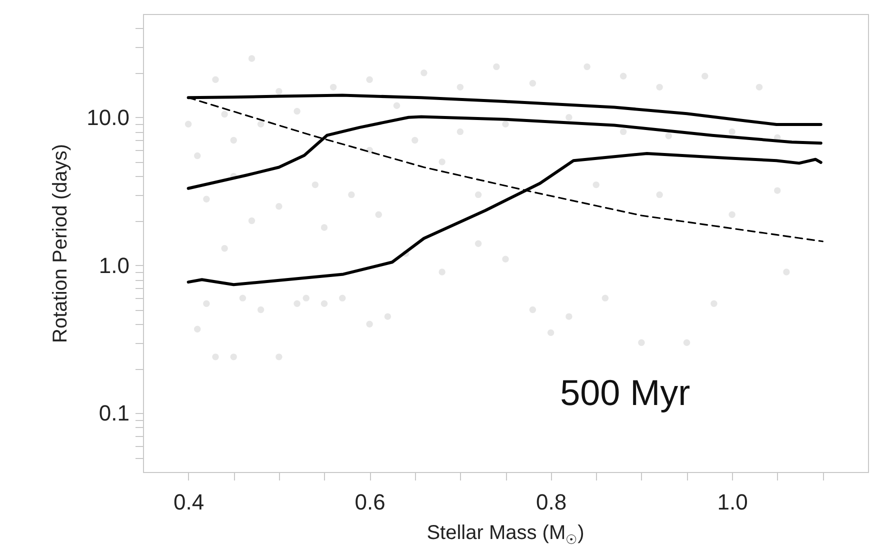  Describe the element at coordinates (189, 502) in the screenshot. I see `x-tick-label: 0.4` at that location.